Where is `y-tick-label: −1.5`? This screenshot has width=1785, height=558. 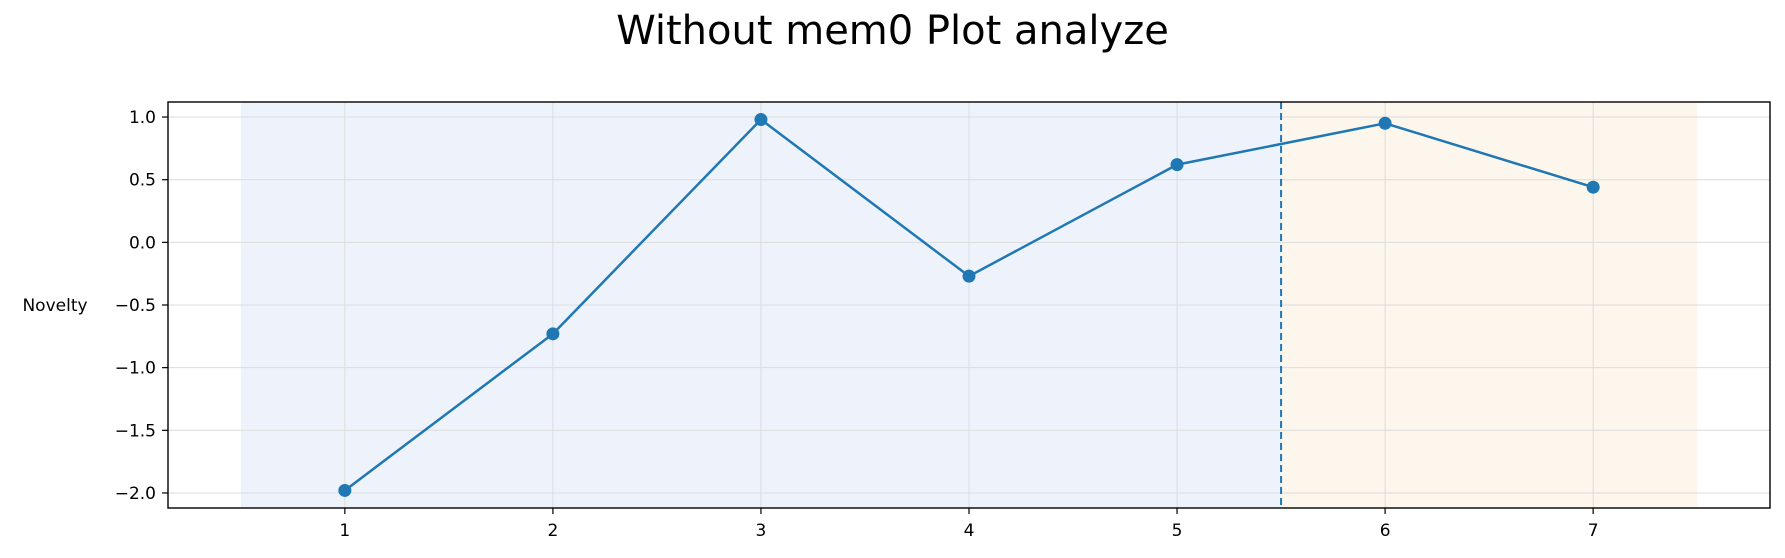
y-tick-label: −1.5 is located at coordinates (135, 431).